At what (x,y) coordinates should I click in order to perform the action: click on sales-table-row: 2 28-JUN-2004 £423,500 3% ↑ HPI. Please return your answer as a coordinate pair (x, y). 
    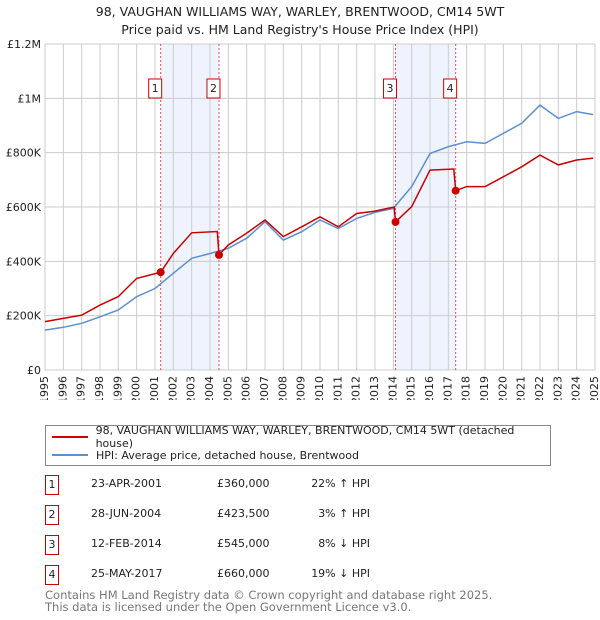
    Looking at the image, I should click on (245, 515).